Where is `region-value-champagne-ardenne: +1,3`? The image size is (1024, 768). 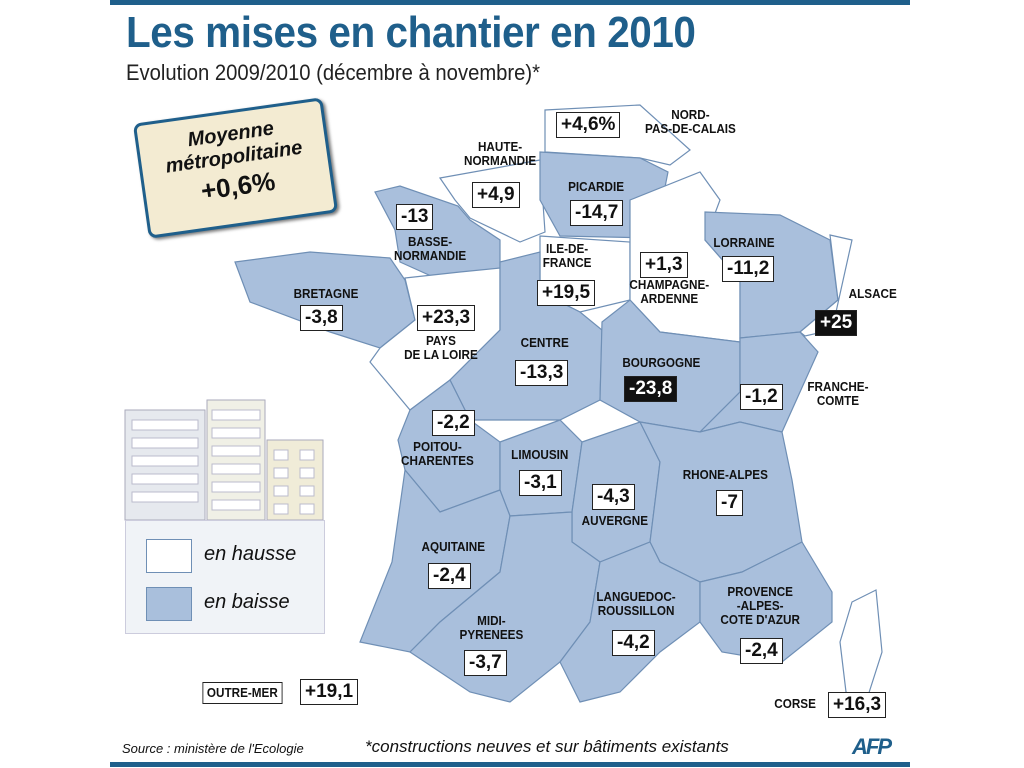 region-value-champagne-ardenne: +1,3 is located at coordinates (664, 265).